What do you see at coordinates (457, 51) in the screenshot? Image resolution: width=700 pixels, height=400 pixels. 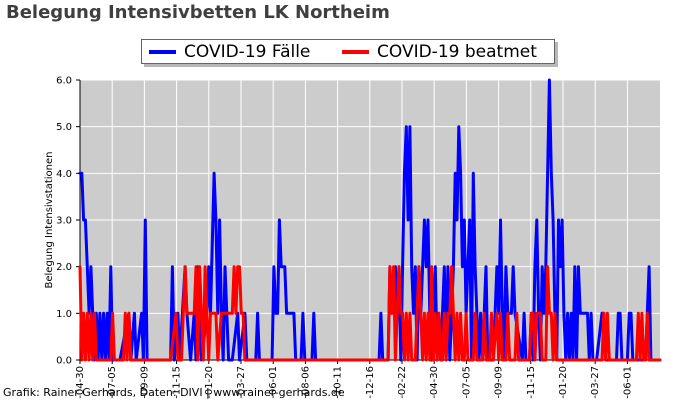 I see `legend-label-beatmet: COVID-19 beatmet` at bounding box center [457, 51].